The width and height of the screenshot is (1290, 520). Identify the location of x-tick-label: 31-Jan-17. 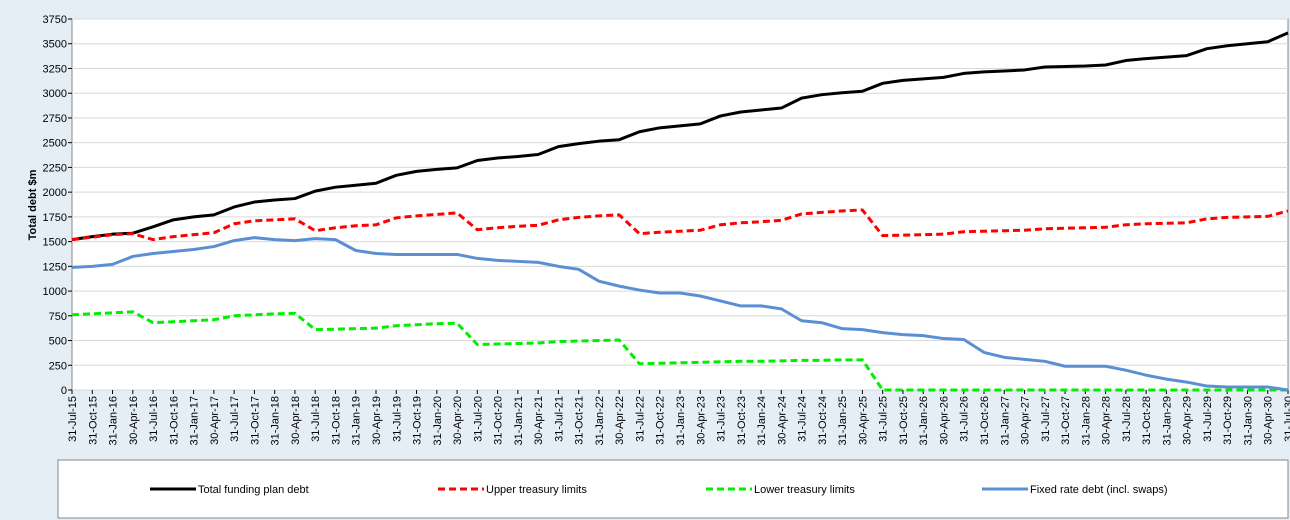
(195, 421).